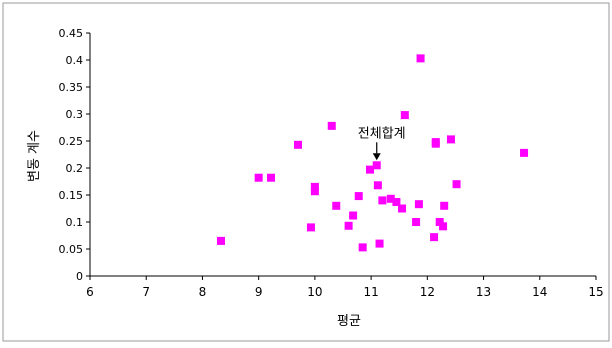 Image resolution: width=612 pixels, height=348 pixels. What do you see at coordinates (349, 321) in the screenshot?
I see `x-axis-label: 평균` at bounding box center [349, 321].